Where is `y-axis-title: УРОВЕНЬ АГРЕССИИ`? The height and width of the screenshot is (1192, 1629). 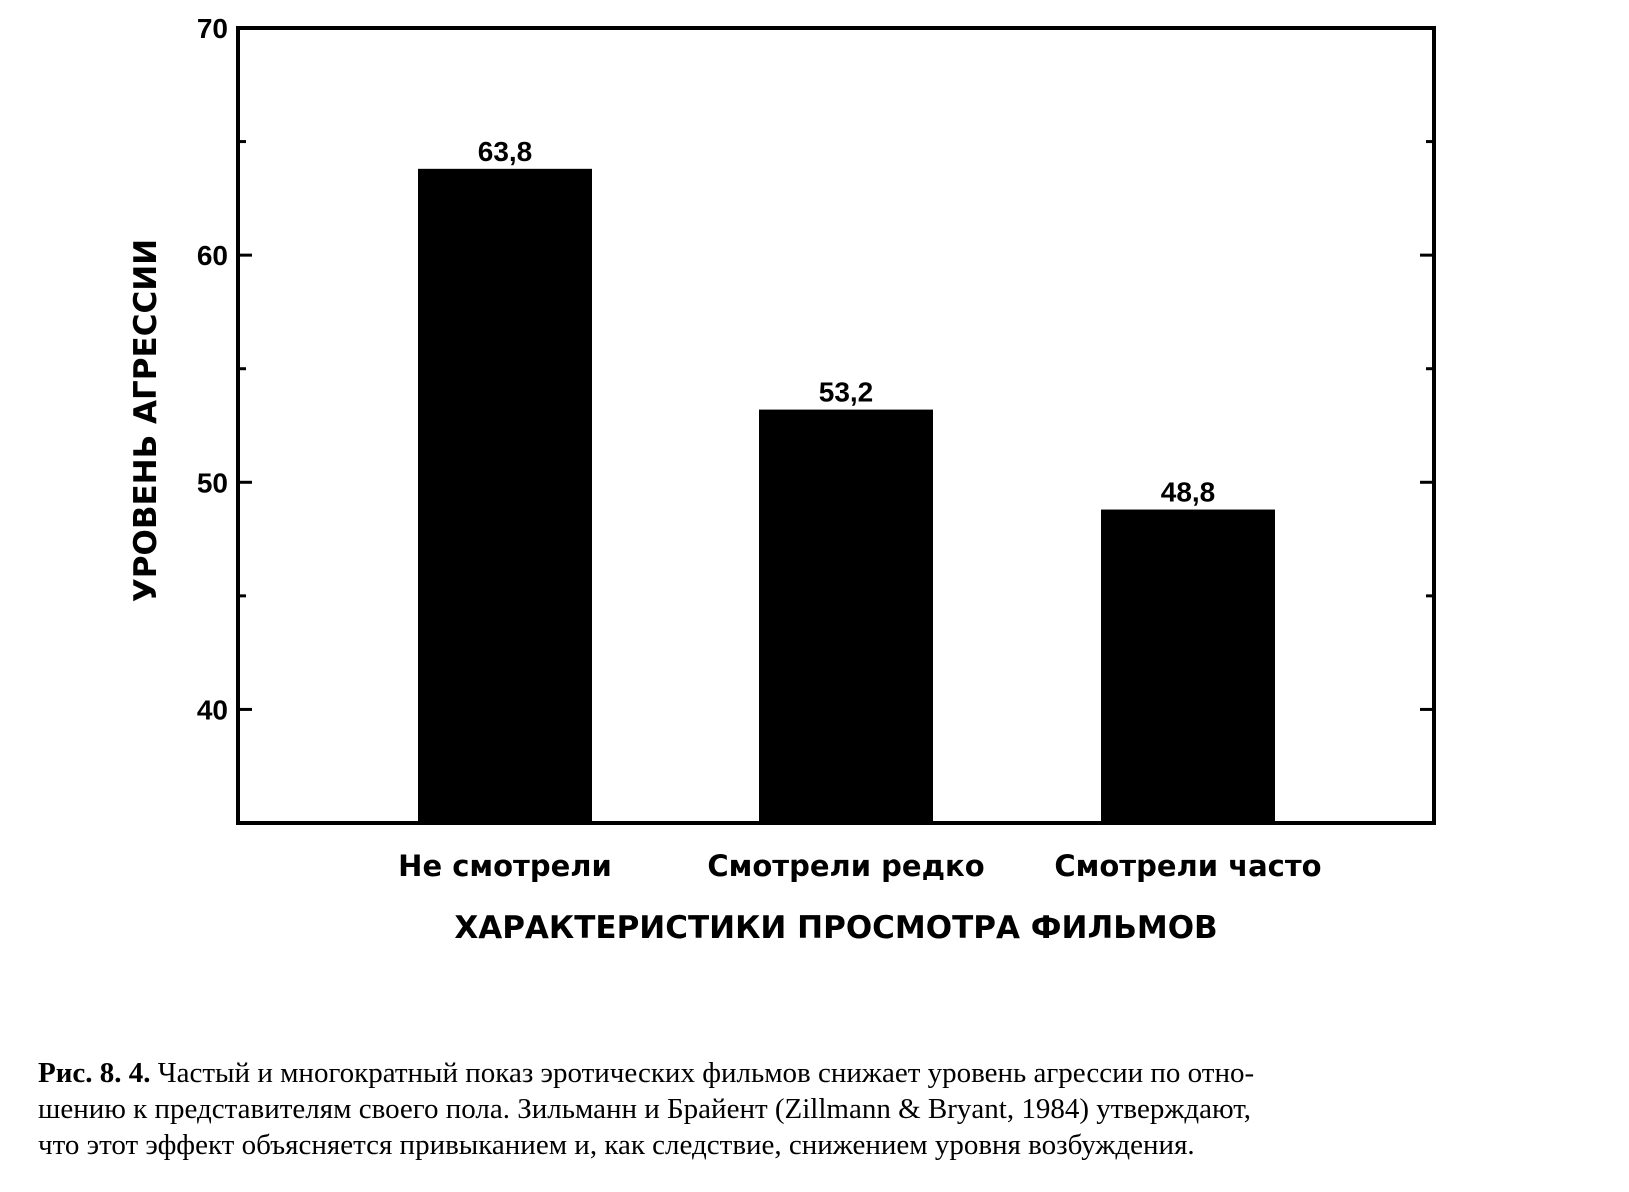 y-axis-title: УРОВЕНЬ АГРЕССИИ is located at coordinates (146, 420).